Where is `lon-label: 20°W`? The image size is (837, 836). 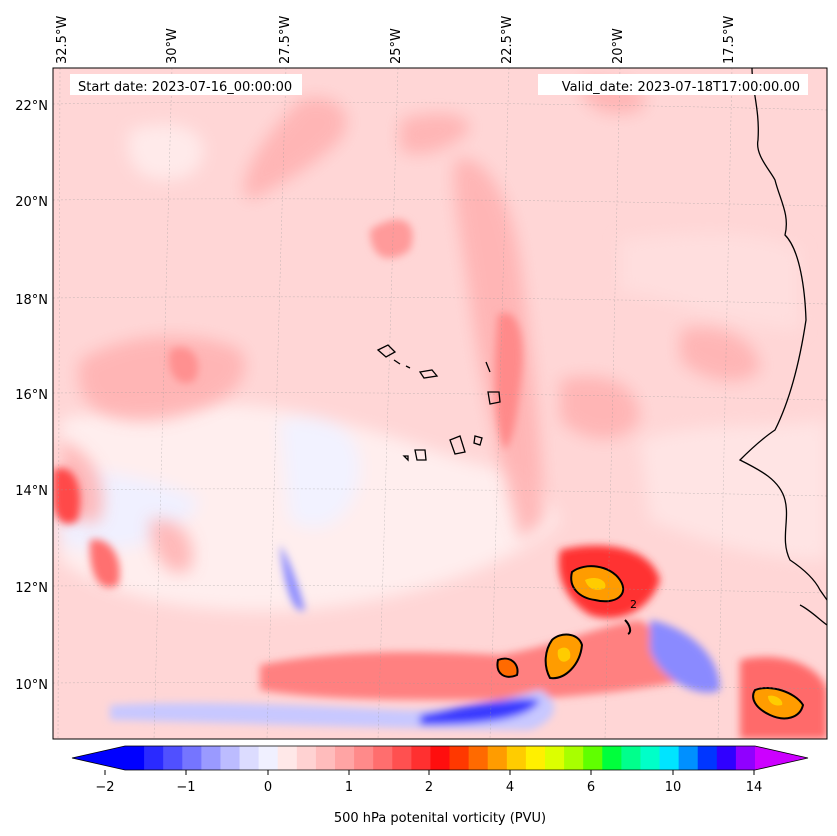 lon-label: 20°W is located at coordinates (618, 46).